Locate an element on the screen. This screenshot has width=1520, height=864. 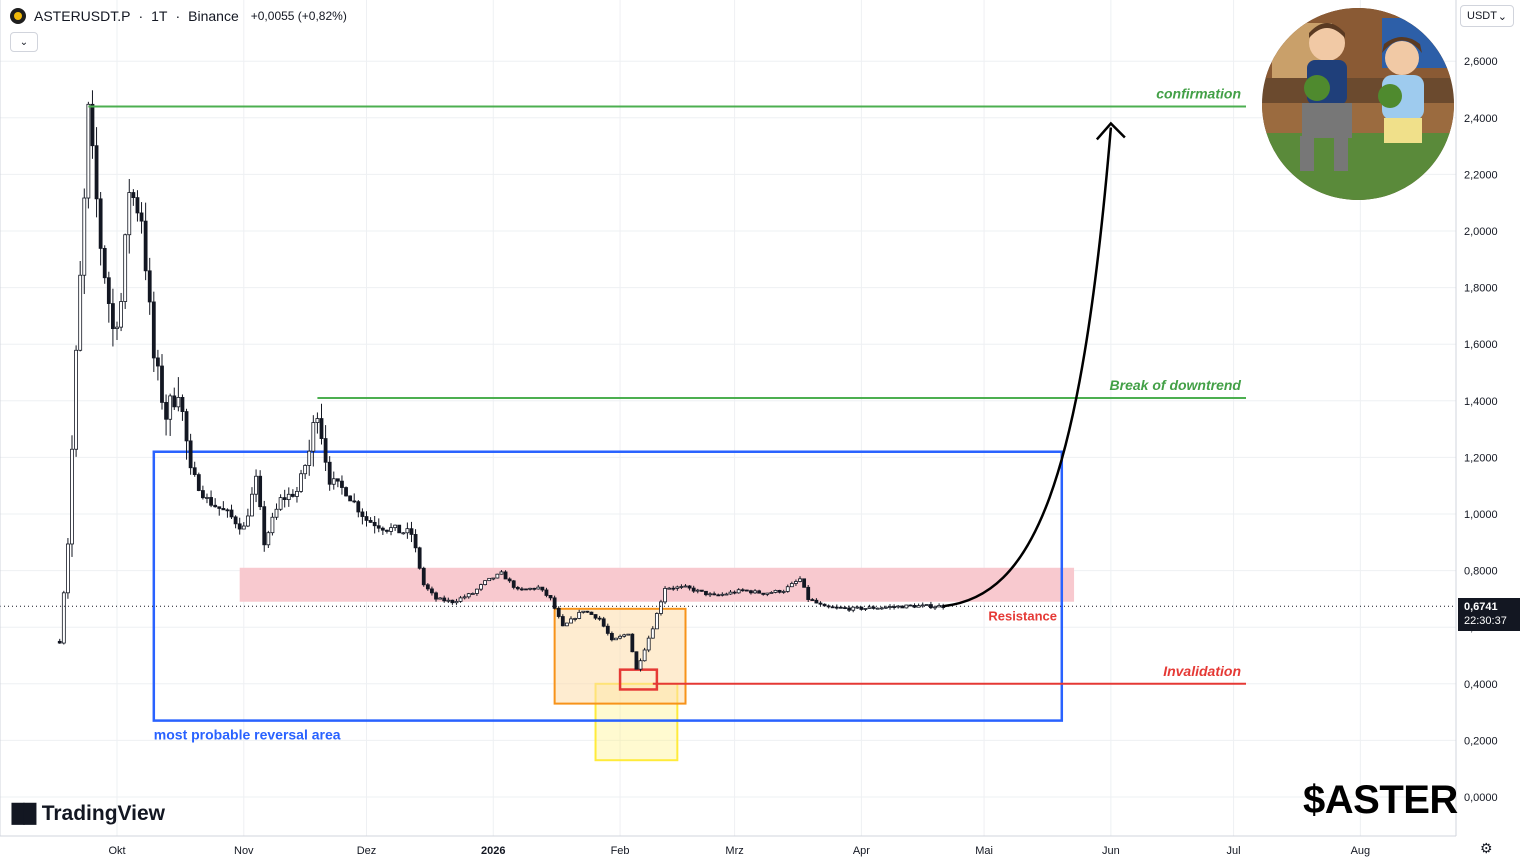
collapse-legend-button: ⌄ is located at coordinates (24, 42).